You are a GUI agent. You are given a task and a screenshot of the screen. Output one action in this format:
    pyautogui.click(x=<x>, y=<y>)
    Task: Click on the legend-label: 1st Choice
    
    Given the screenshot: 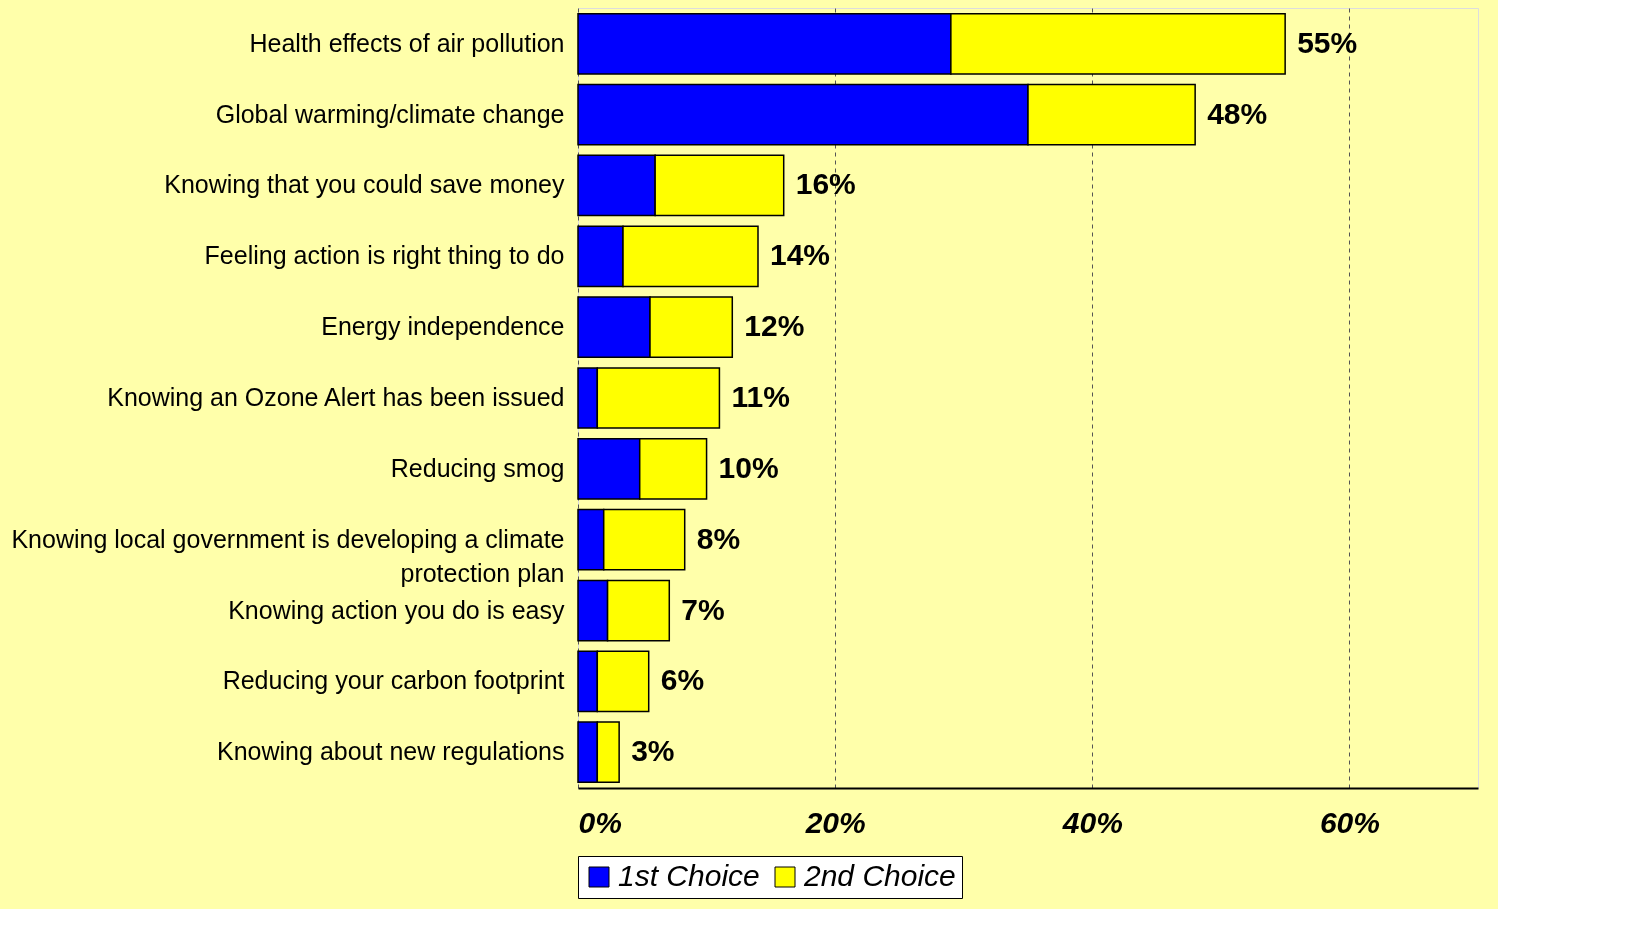 What is the action you would take?
    pyautogui.click(x=689, y=875)
    